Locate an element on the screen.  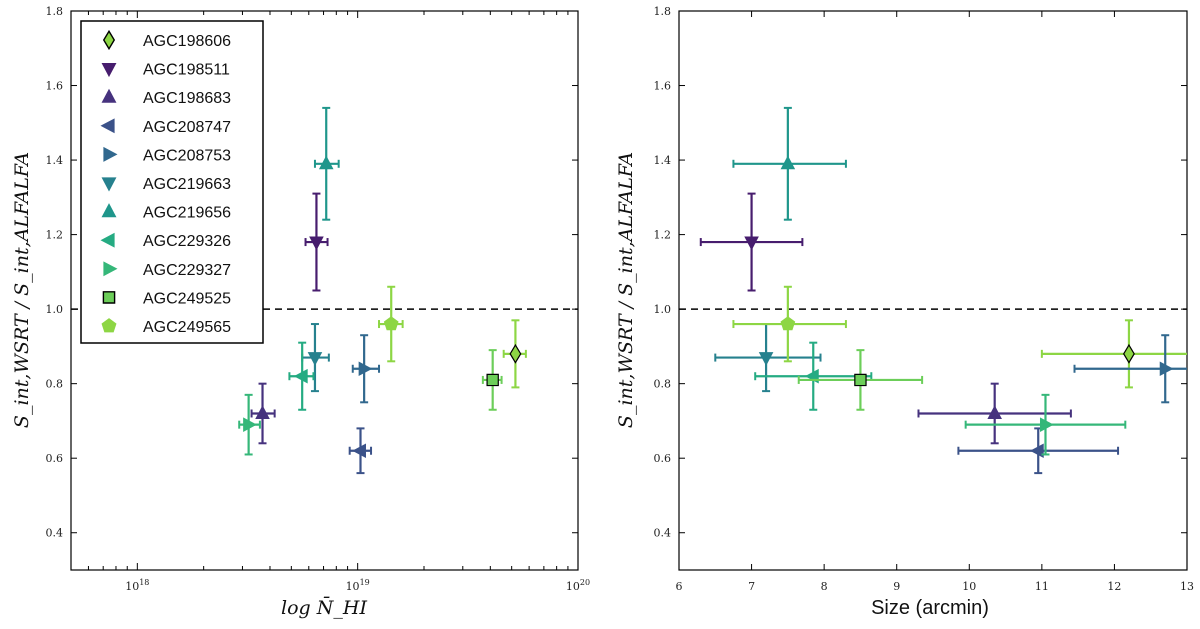
legend-label: AGC198606 is located at coordinates (187, 41).